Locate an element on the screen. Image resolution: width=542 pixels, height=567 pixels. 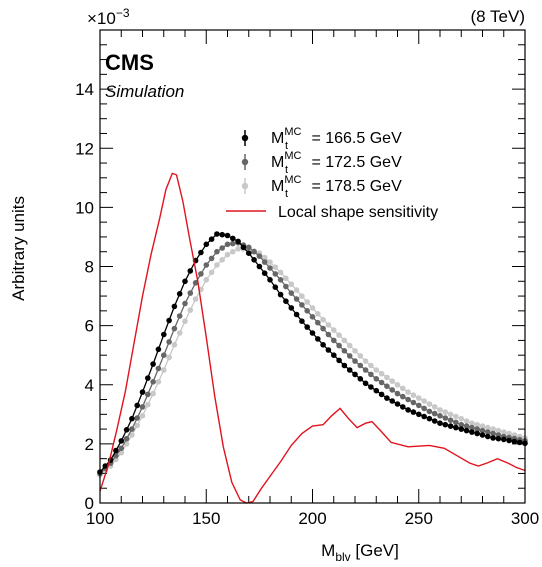
legend-marker is located at coordinates (245, 162).